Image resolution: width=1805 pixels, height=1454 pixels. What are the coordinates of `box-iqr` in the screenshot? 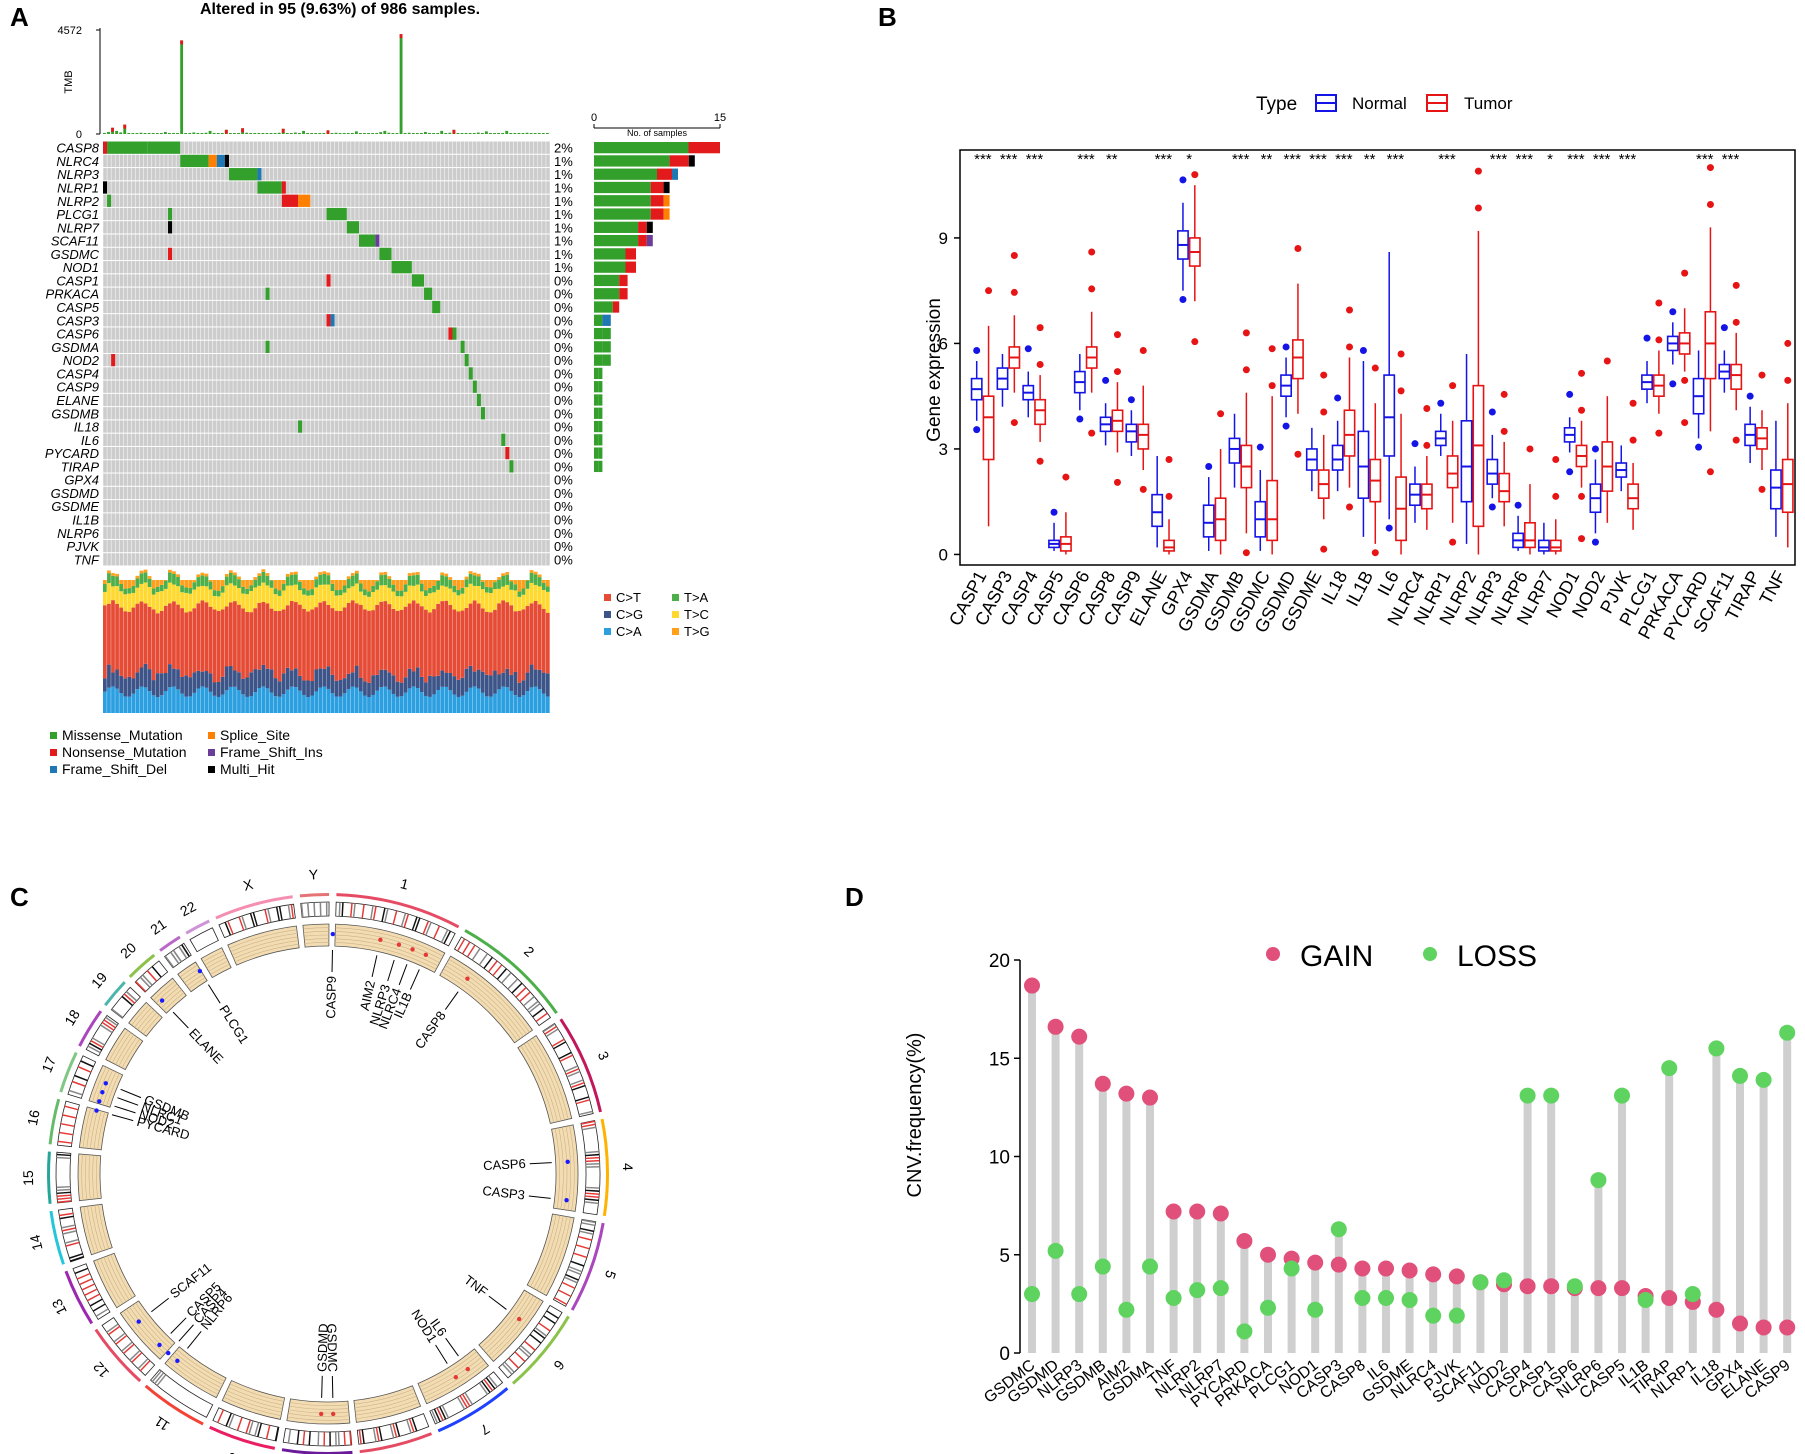 It's located at (1555, 545).